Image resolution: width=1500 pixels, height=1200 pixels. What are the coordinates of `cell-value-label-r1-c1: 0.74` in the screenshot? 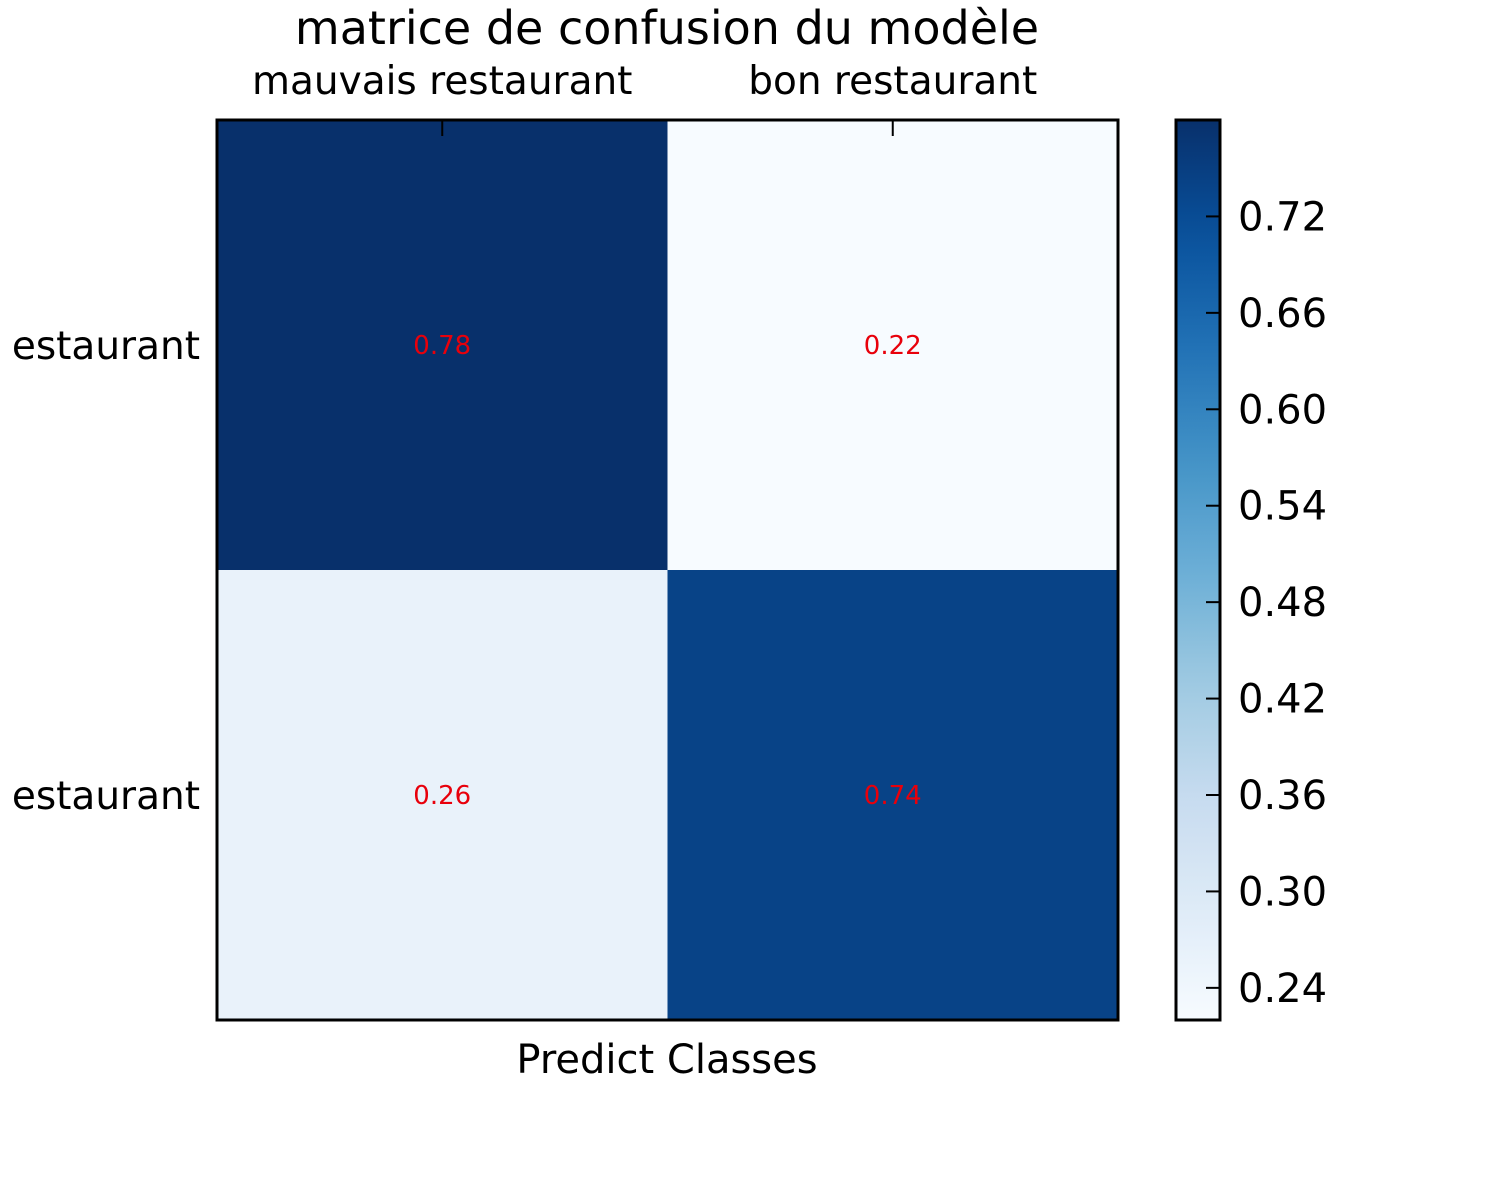 It's located at (893, 796).